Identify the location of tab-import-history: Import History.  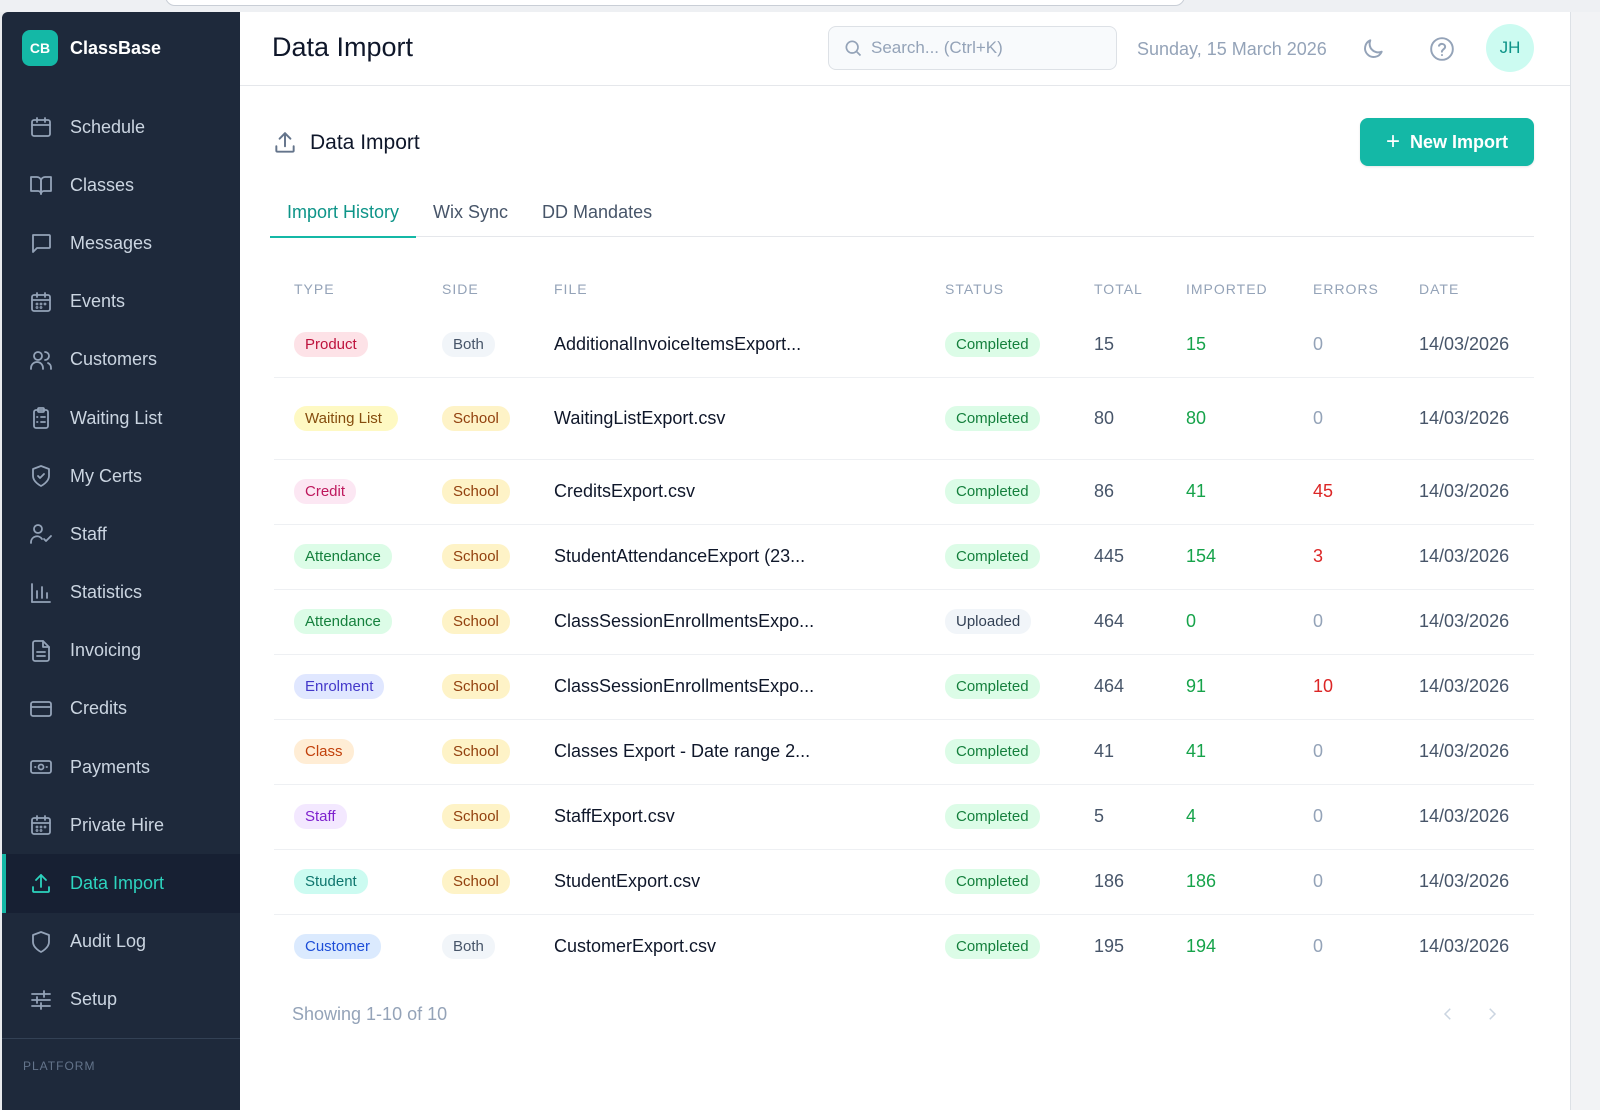
(343, 213).